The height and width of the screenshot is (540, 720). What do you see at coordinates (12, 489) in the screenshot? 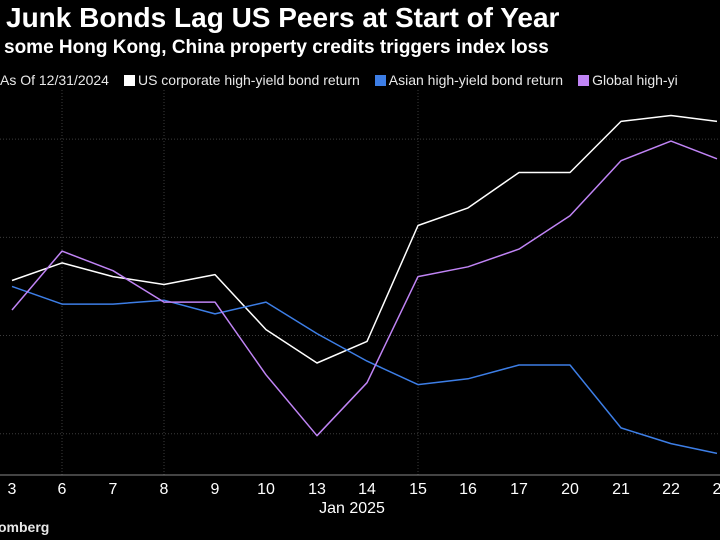
I see `x-tick-label-0: 3` at bounding box center [12, 489].